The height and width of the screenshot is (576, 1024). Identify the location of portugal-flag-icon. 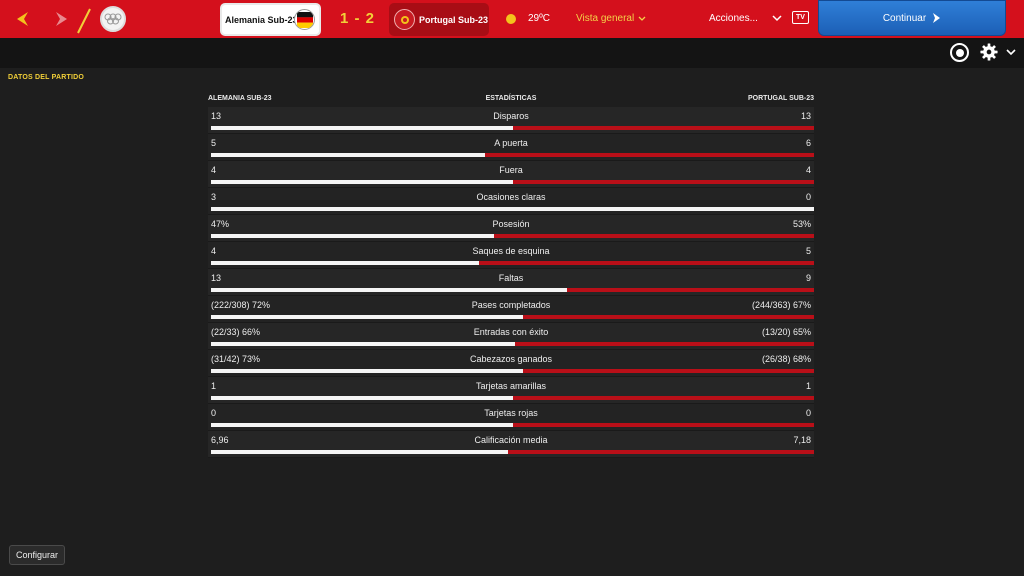
(404, 19).